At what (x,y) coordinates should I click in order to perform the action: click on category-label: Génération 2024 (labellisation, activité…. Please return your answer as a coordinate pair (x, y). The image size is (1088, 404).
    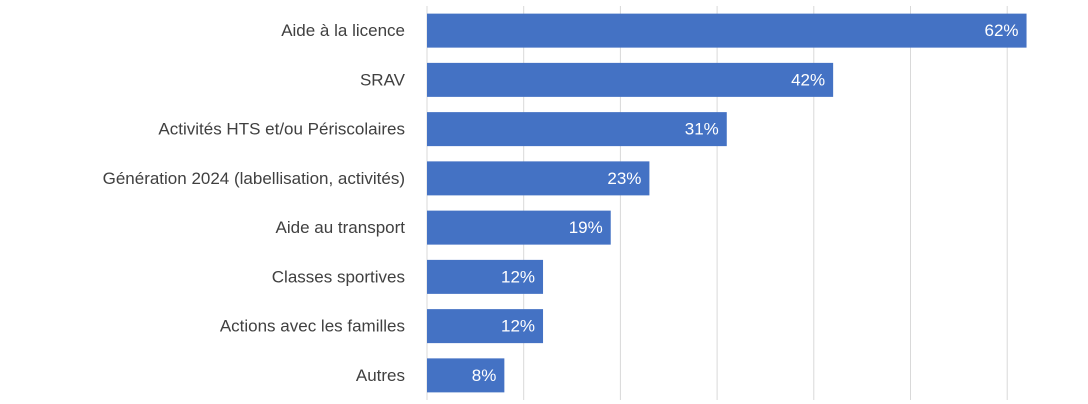
    Looking at the image, I should click on (254, 178).